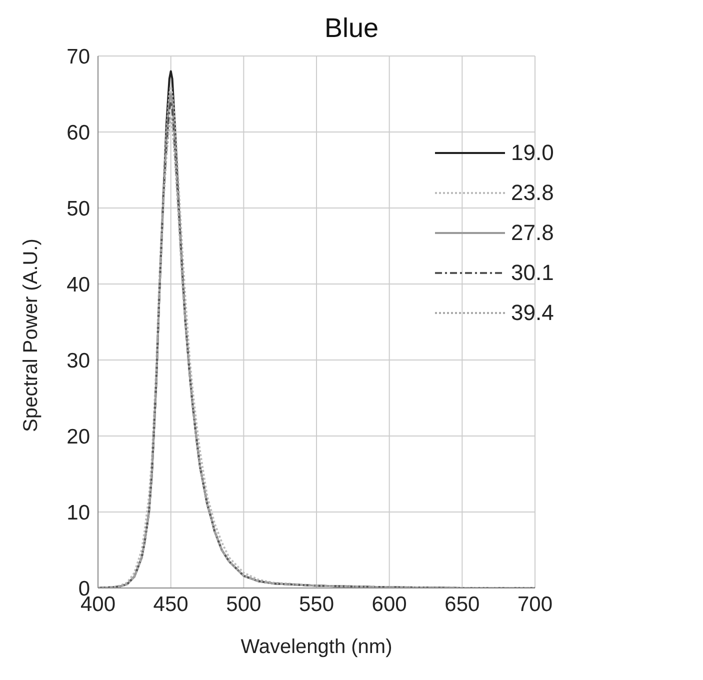 The height and width of the screenshot is (680, 703). What do you see at coordinates (78, 360) in the screenshot?
I see `y-tick-label: 30` at bounding box center [78, 360].